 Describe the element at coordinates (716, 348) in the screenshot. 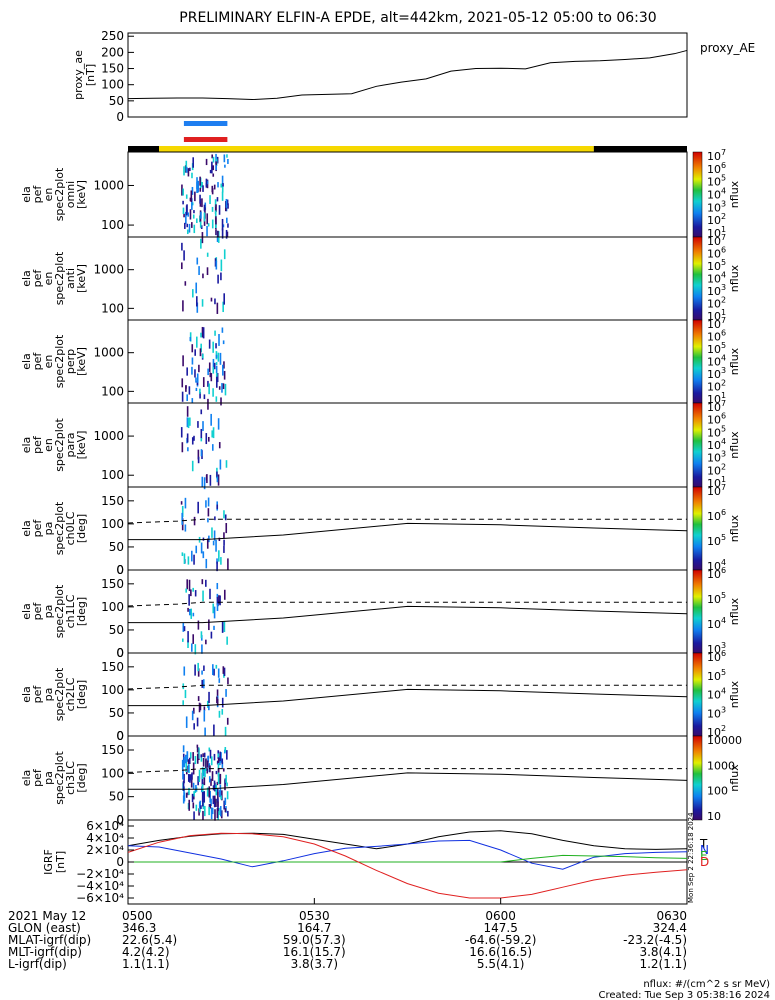

I see `colorbar-tick-label: 10⁵` at that location.